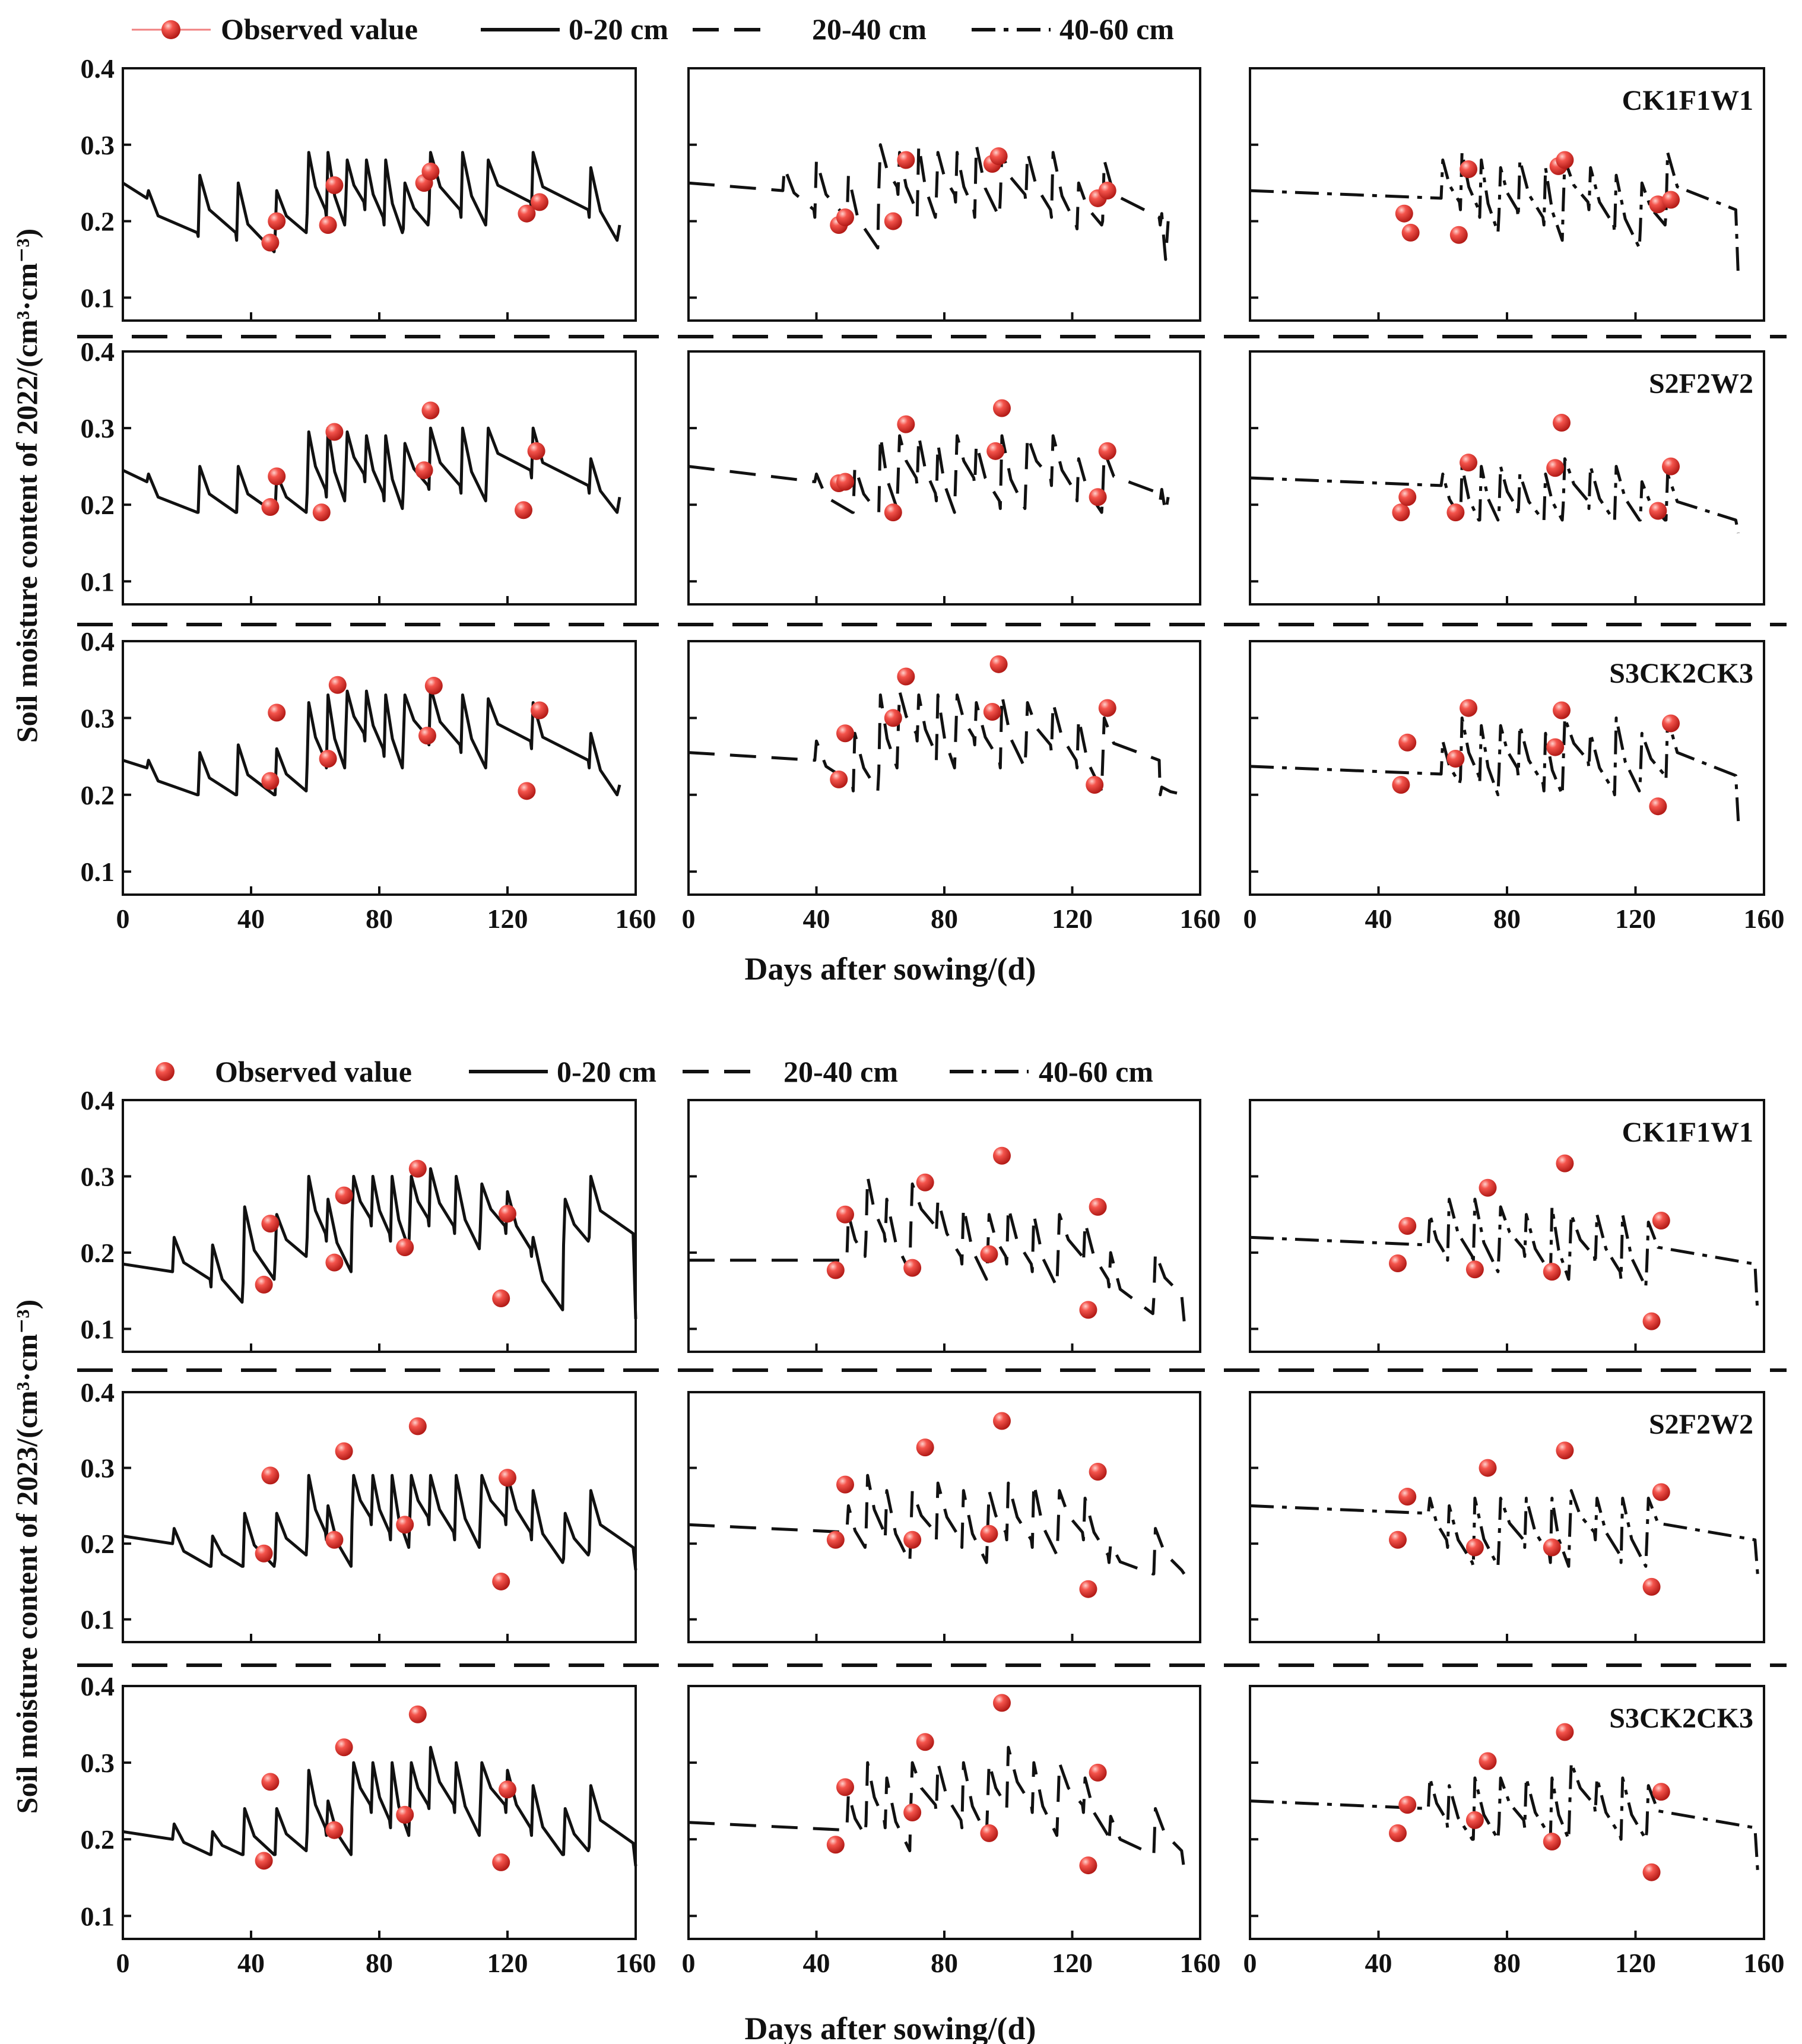 The image size is (1802, 2044). Describe the element at coordinates (359, 1510) in the screenshot. I see `panel-2023-S2F2W2-1: 0.1 0.2 0.3 0.4` at that location.